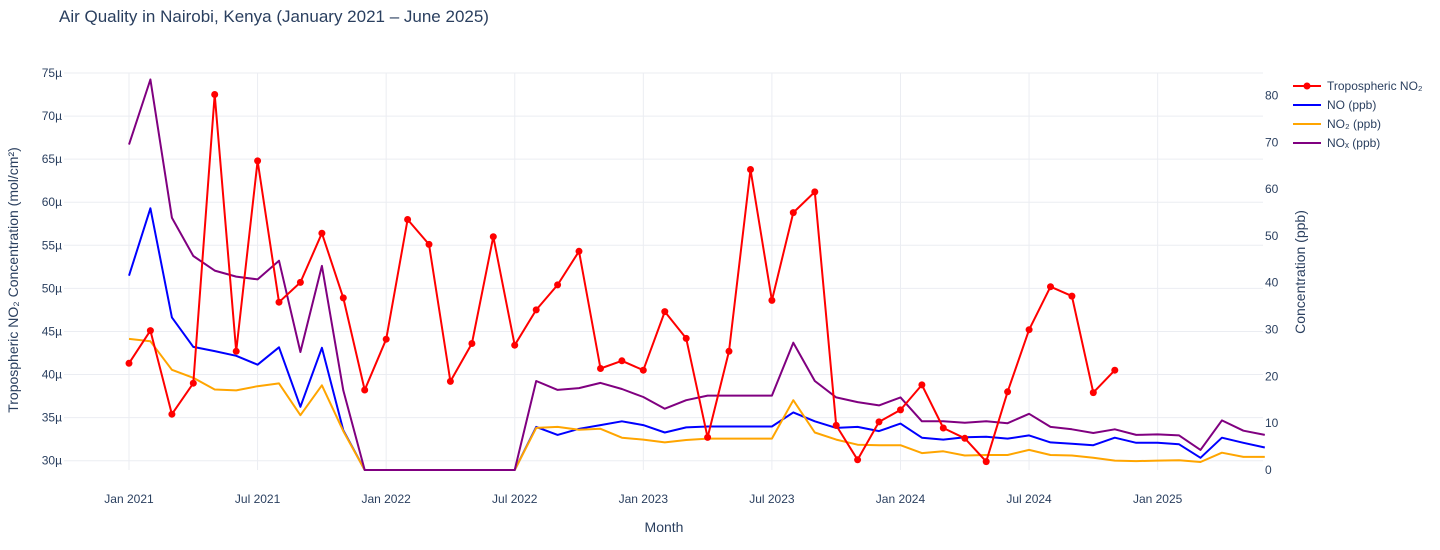 This screenshot has height=550, width=1440. What do you see at coordinates (1375, 86) in the screenshot?
I see `legend-label: Tropospheric NO₂` at bounding box center [1375, 86].